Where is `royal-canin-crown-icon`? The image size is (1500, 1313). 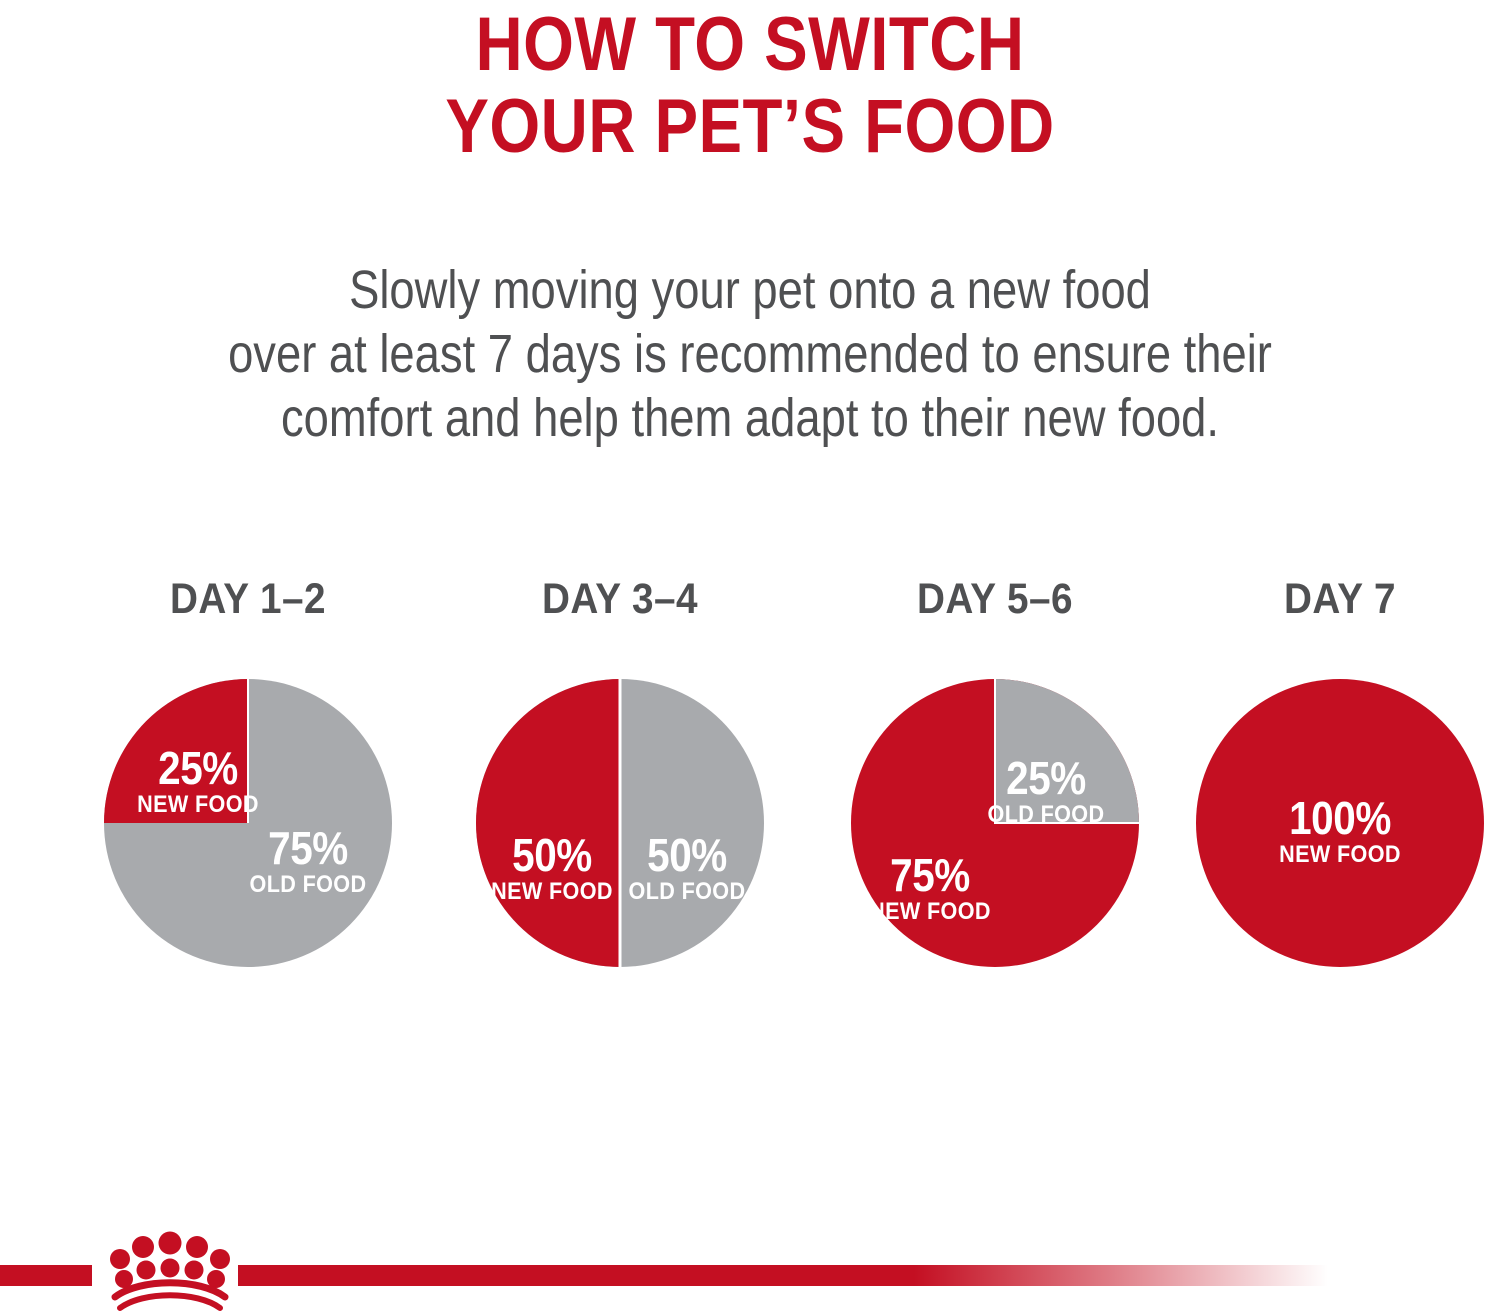 royal-canin-crown-icon is located at coordinates (170, 1271).